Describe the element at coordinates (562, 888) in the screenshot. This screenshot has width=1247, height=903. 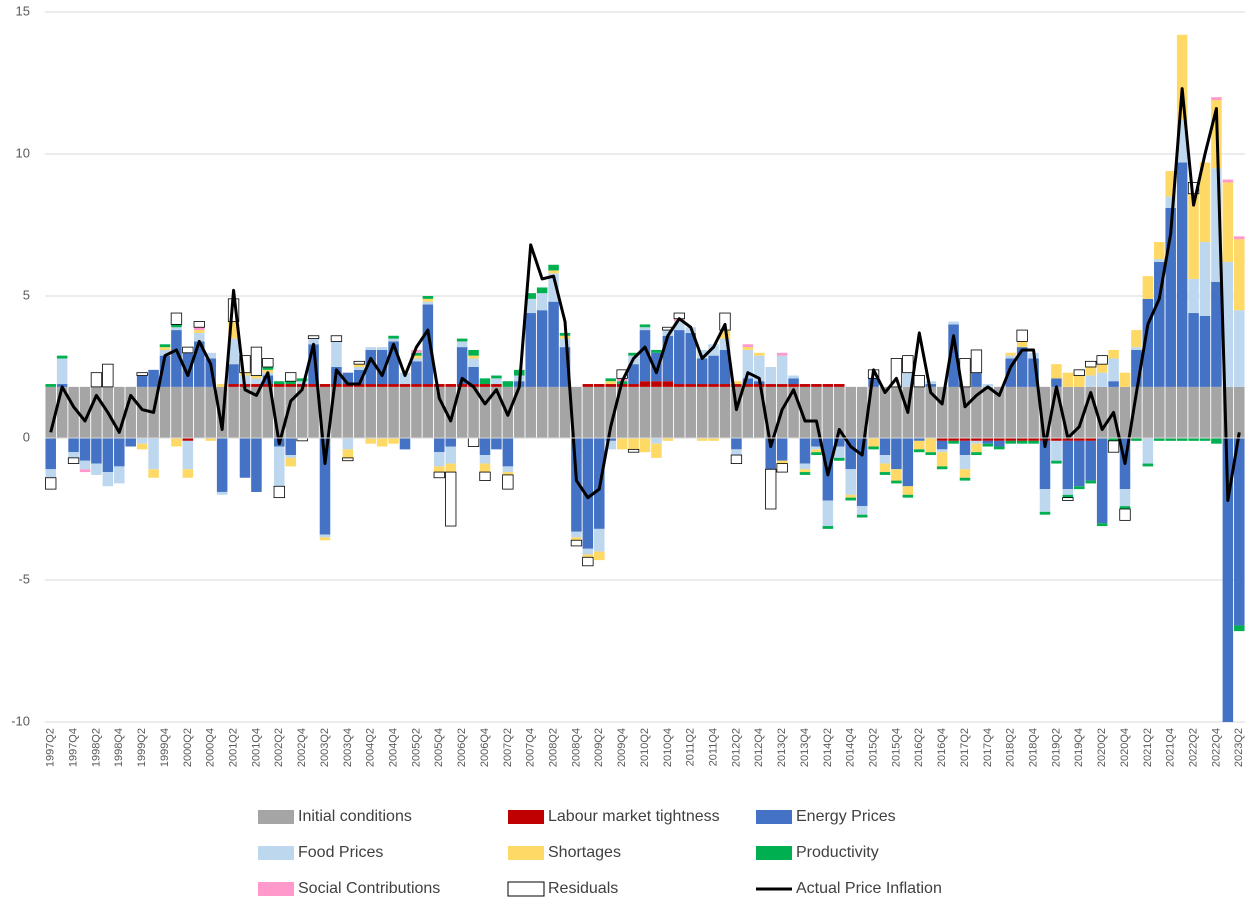
I see `legend-item: Residuals` at that location.